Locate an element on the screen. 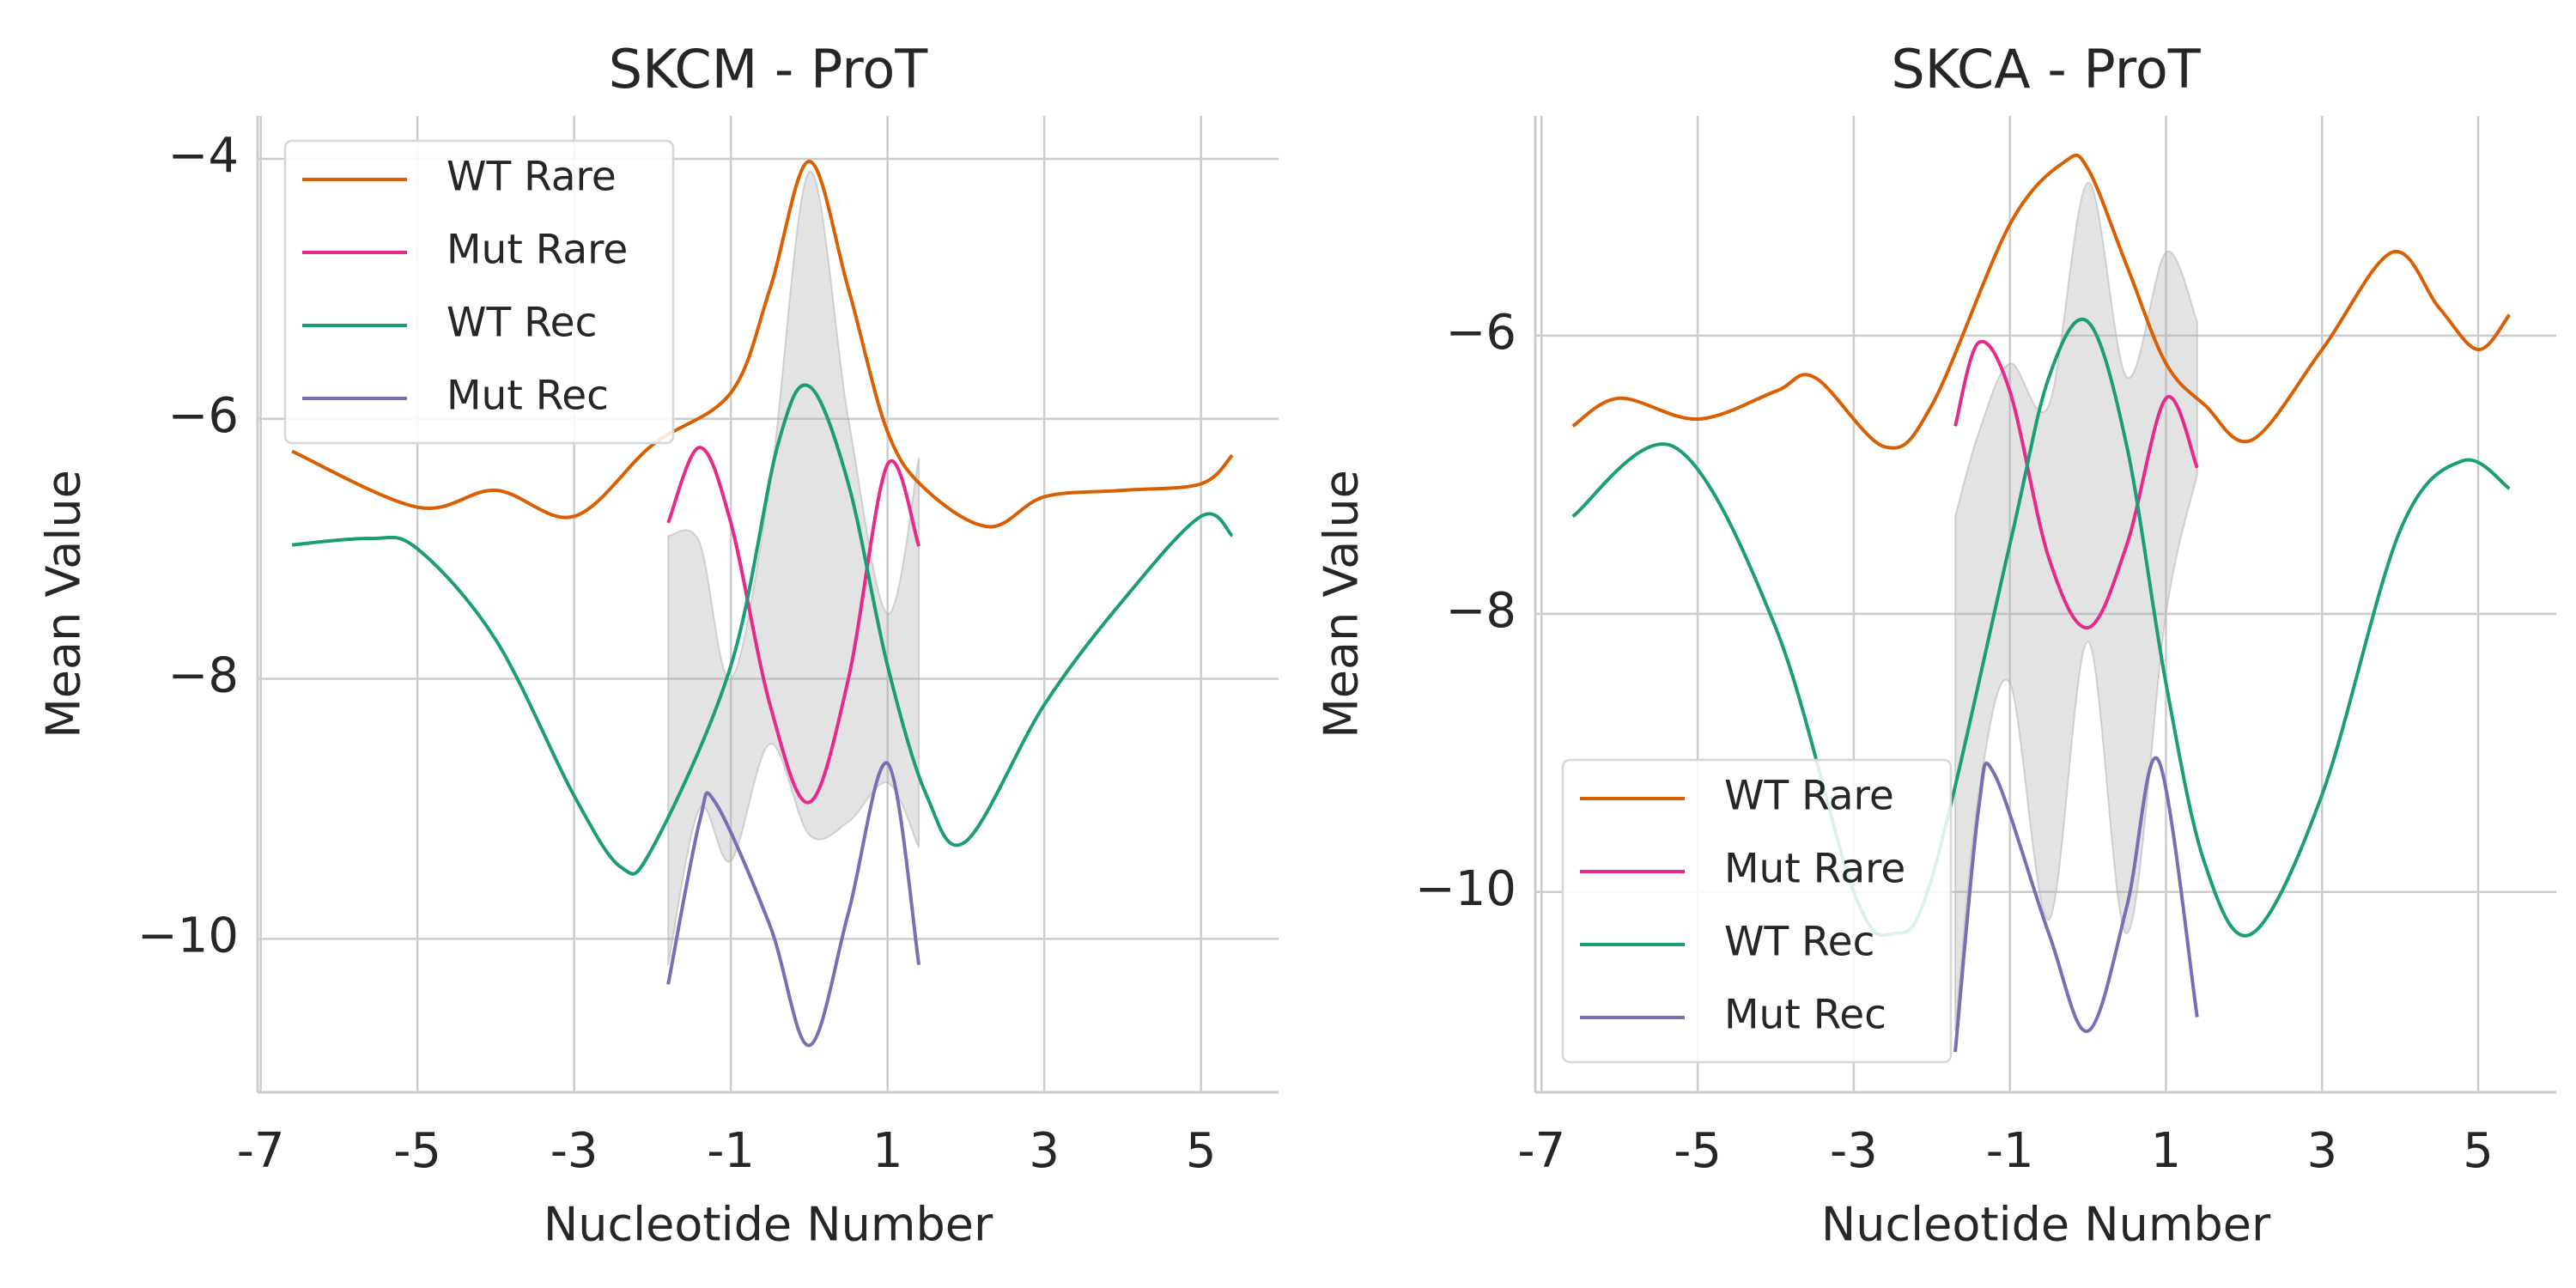 This screenshot has width=2576, height=1288. chart-title: SKCA - ProT is located at coordinates (2046, 69).